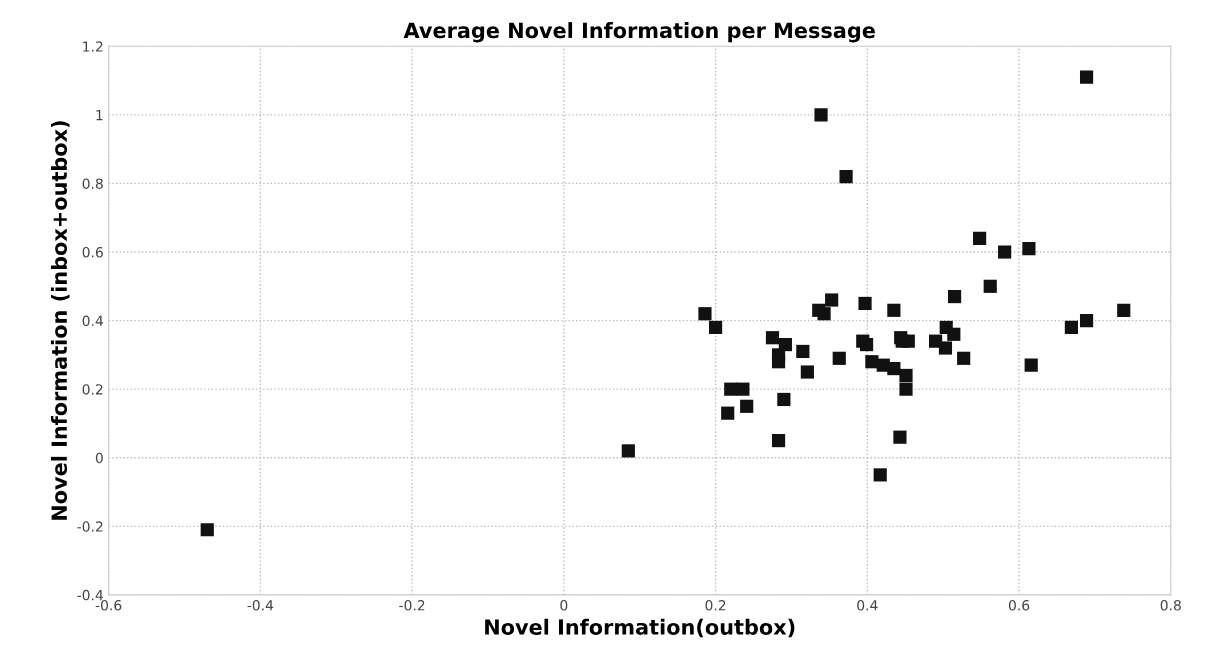 Image resolution: width=1207 pixels, height=661 pixels. What do you see at coordinates (260, 605) in the screenshot?
I see `x-tick-label: -0.4` at bounding box center [260, 605].